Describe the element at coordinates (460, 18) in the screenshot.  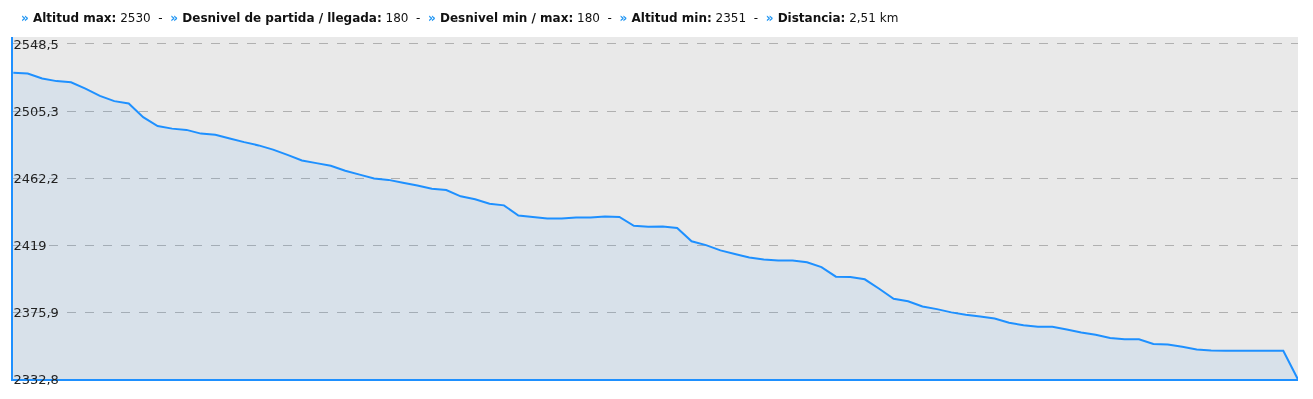
I see `chart-title: » Altitud max: 2530 - » Desnivel de partida / llegada: 180 - » Desnivel min / max: 180 - » Altitud min: 2351 - » Distancia: 2,51 km` at that location.